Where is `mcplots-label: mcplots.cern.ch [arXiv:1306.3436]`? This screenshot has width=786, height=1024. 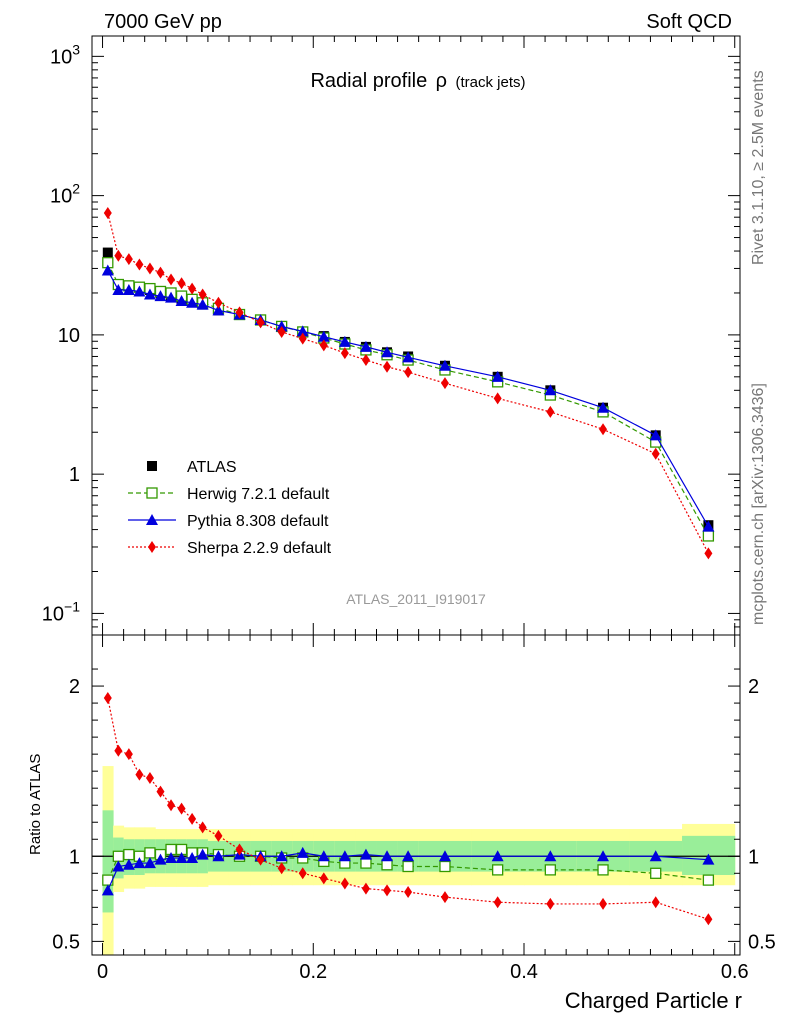
mcplots-label: mcplots.cern.ch [arXiv:1306.3436] is located at coordinates (758, 504).